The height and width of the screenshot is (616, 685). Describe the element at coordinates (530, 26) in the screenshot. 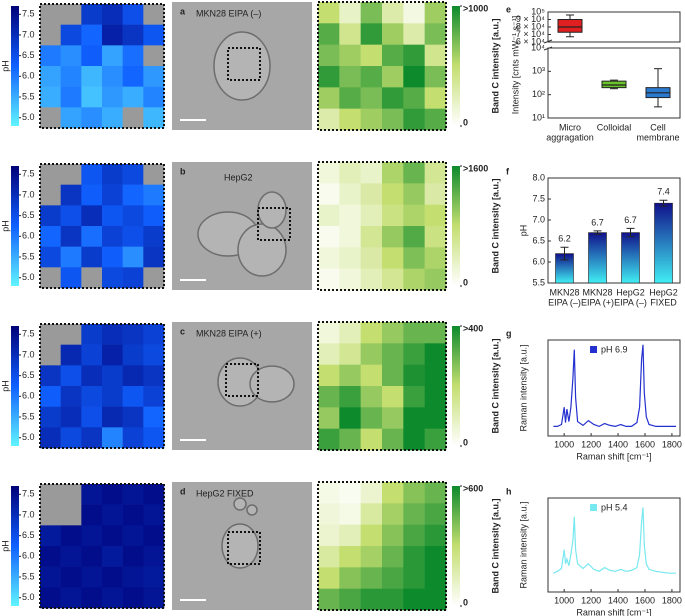

I see `y-tick-label: 8 × 10⁴` at that location.